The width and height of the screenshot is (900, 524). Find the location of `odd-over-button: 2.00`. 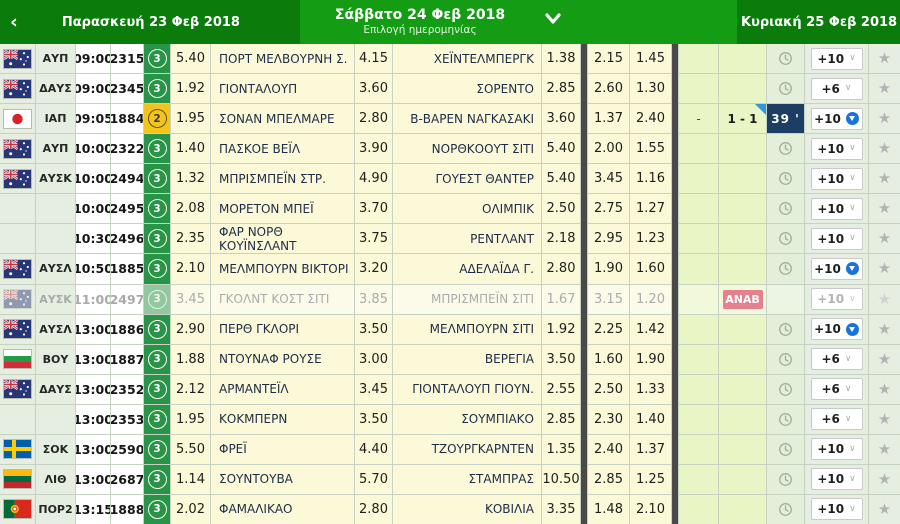

odd-over-button: 2.00 is located at coordinates (608, 149).